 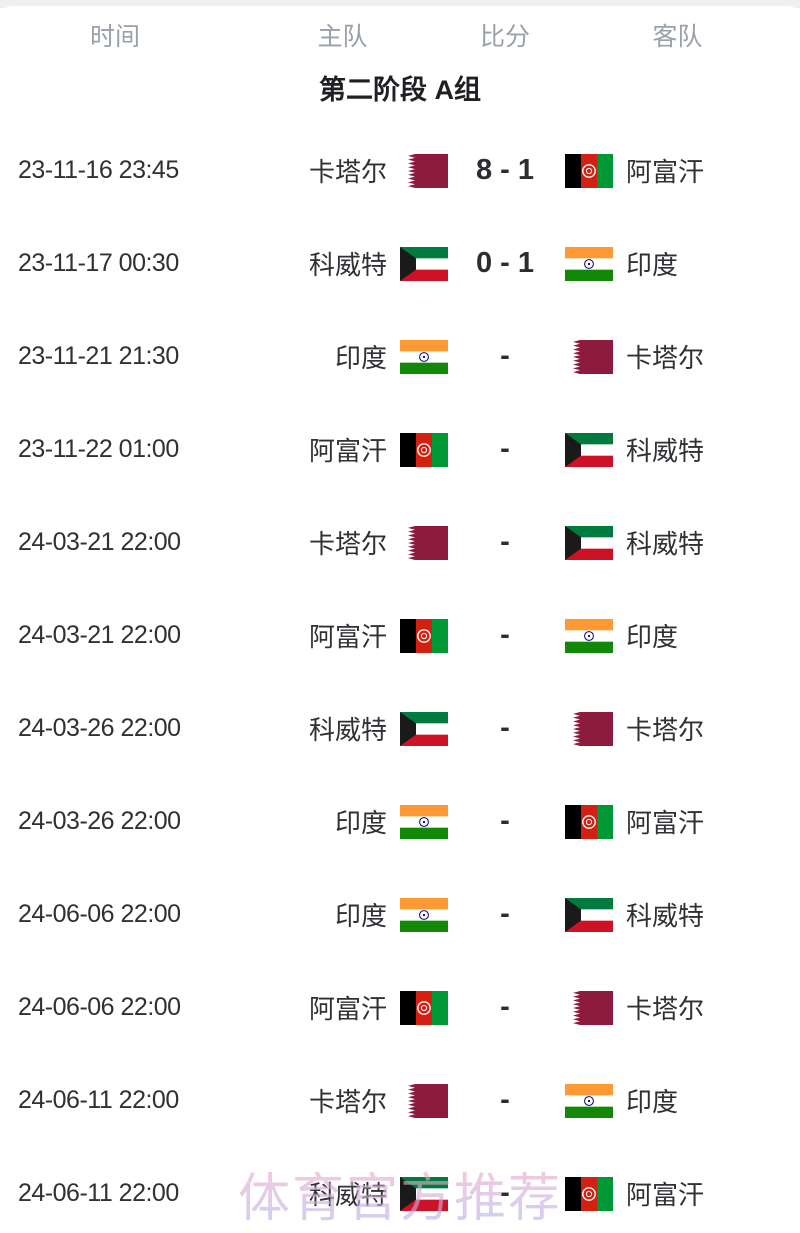 I want to click on match-row: 23-11-17 00:30 科威特 0 - 1 印度, so click(x=400, y=263).